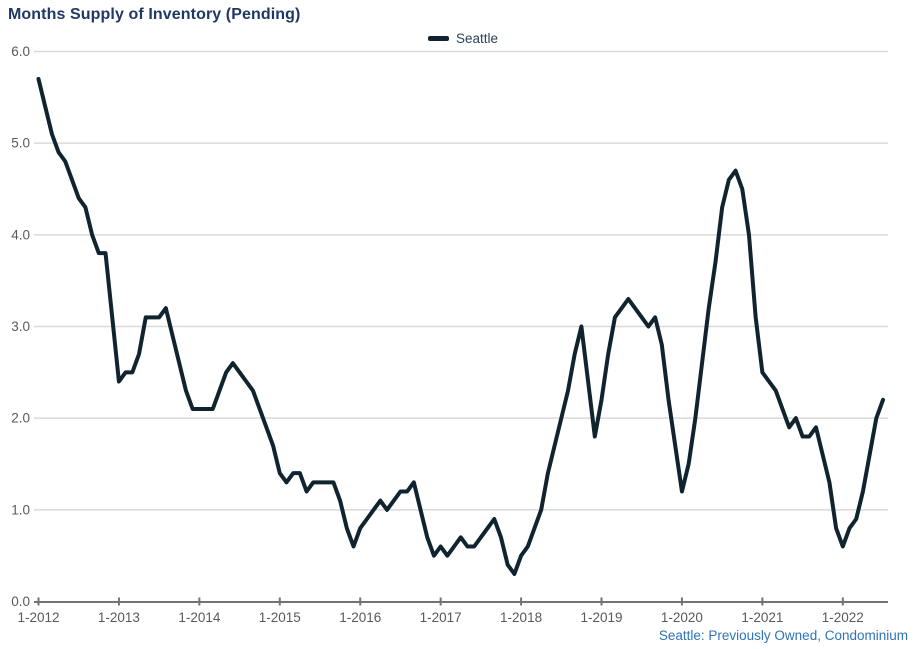 The height and width of the screenshot is (649, 917). I want to click on y-axis-label: 1.0, so click(20, 509).